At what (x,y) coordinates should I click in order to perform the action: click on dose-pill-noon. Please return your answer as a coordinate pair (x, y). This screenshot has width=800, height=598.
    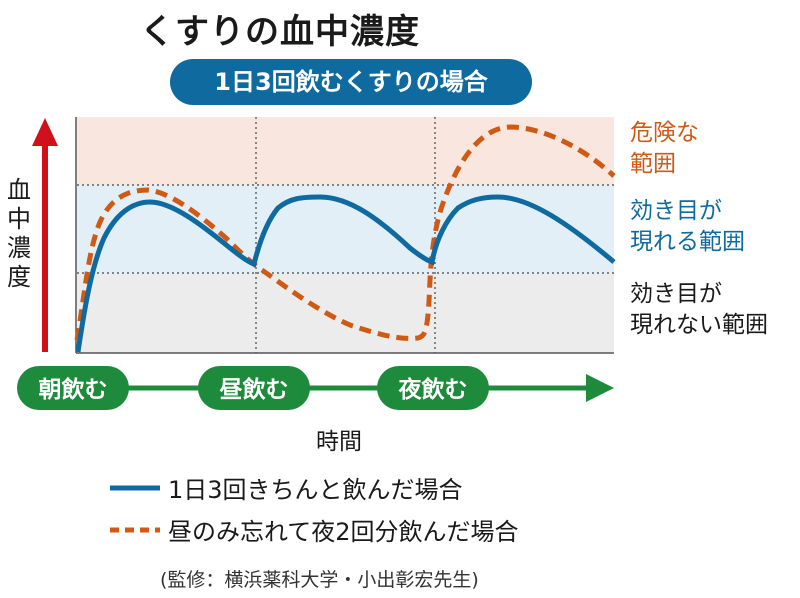
    Looking at the image, I should click on (254, 388).